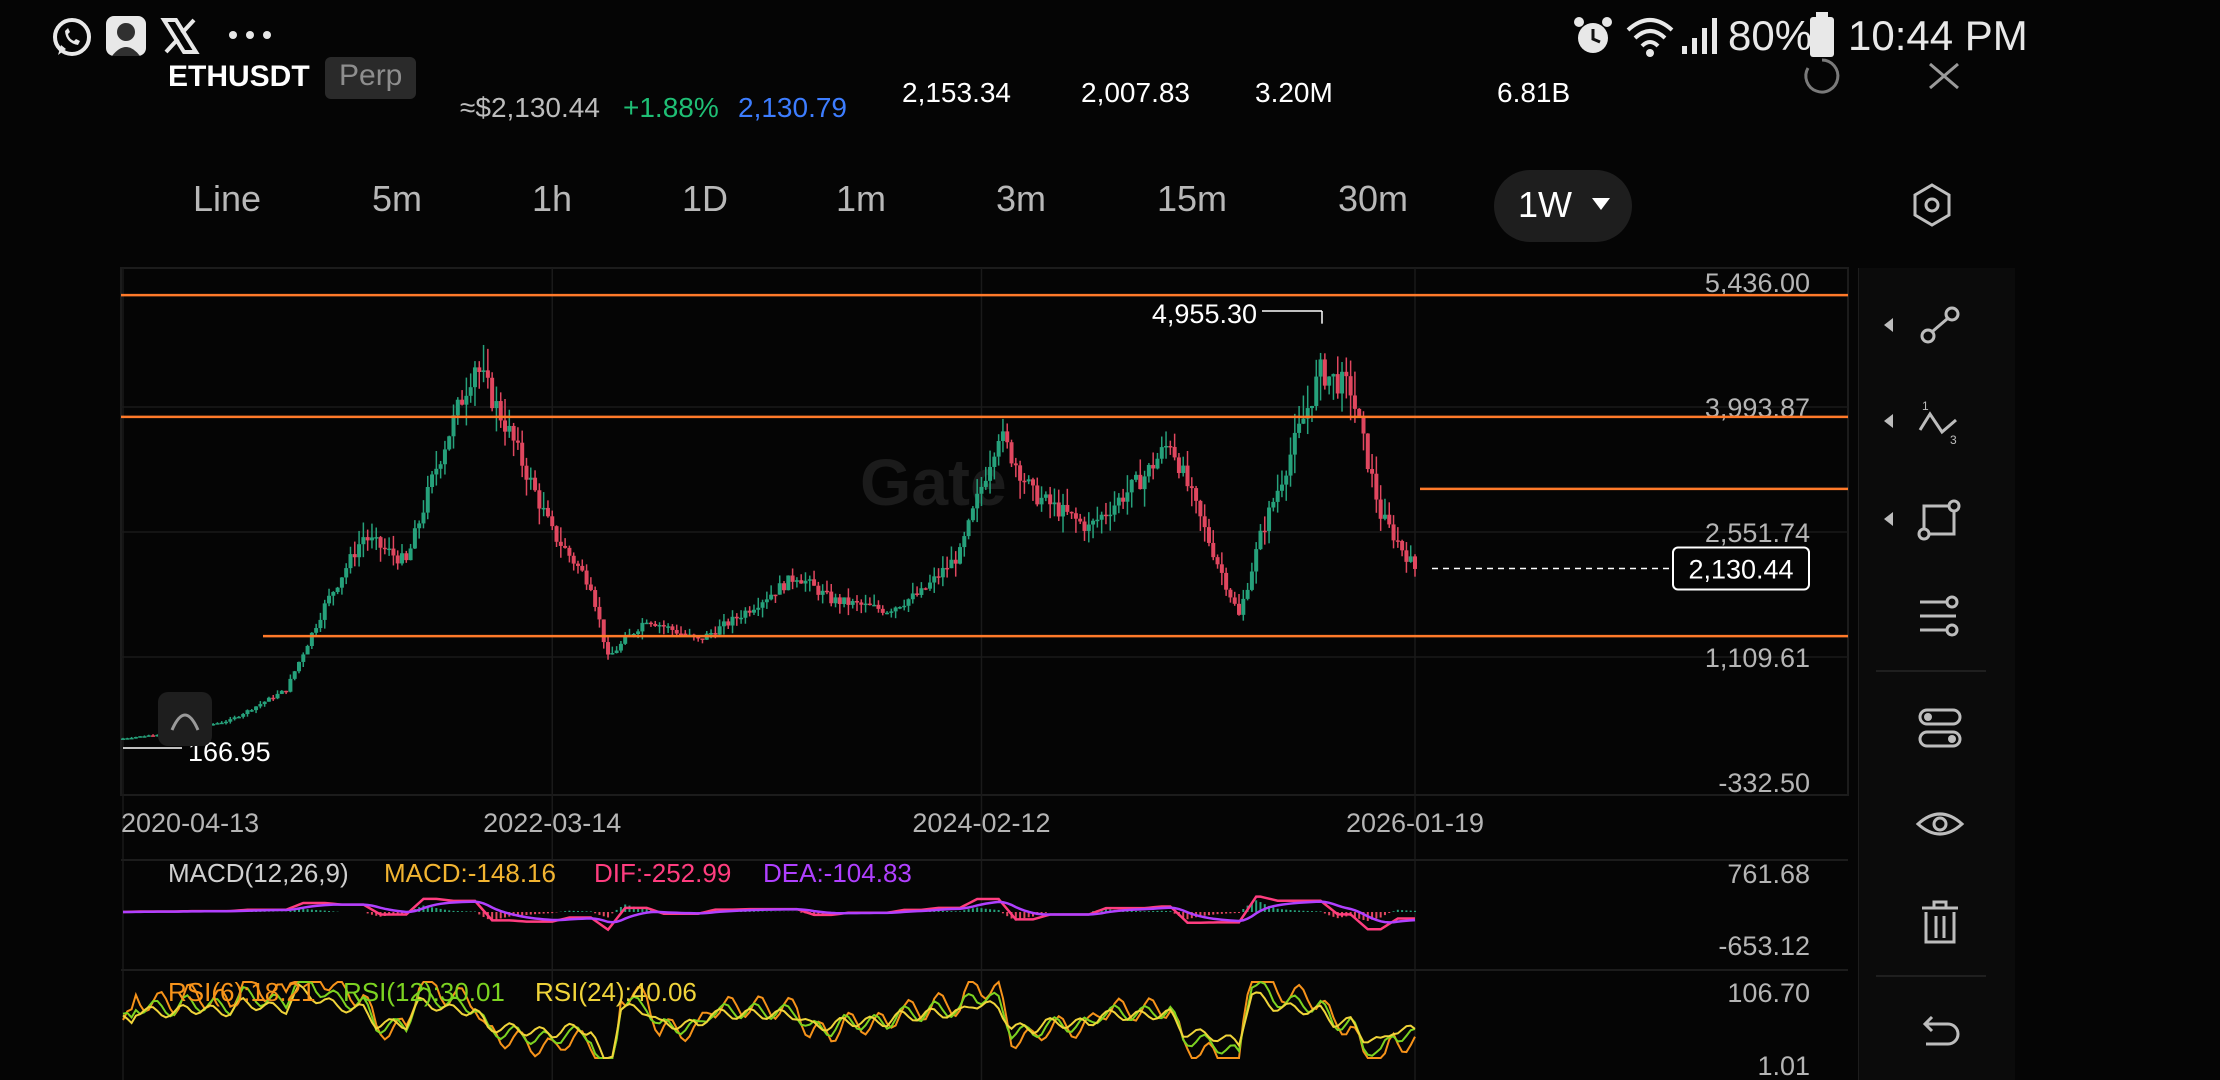 The height and width of the screenshot is (1080, 2220). I want to click on tab-1m: 1m, so click(861, 198).